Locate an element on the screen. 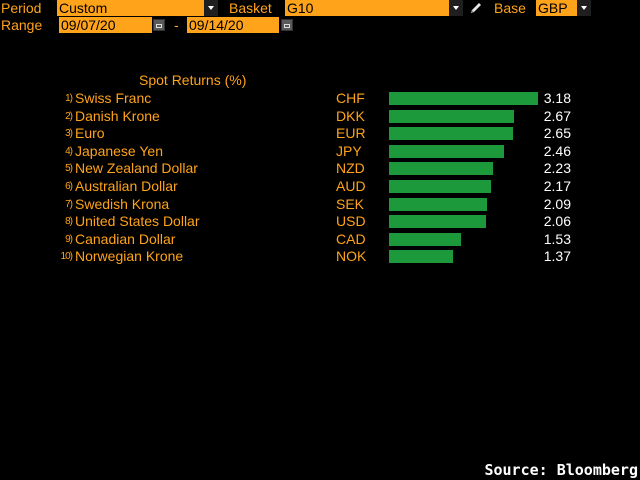  period-select: Custom is located at coordinates (137, 8).